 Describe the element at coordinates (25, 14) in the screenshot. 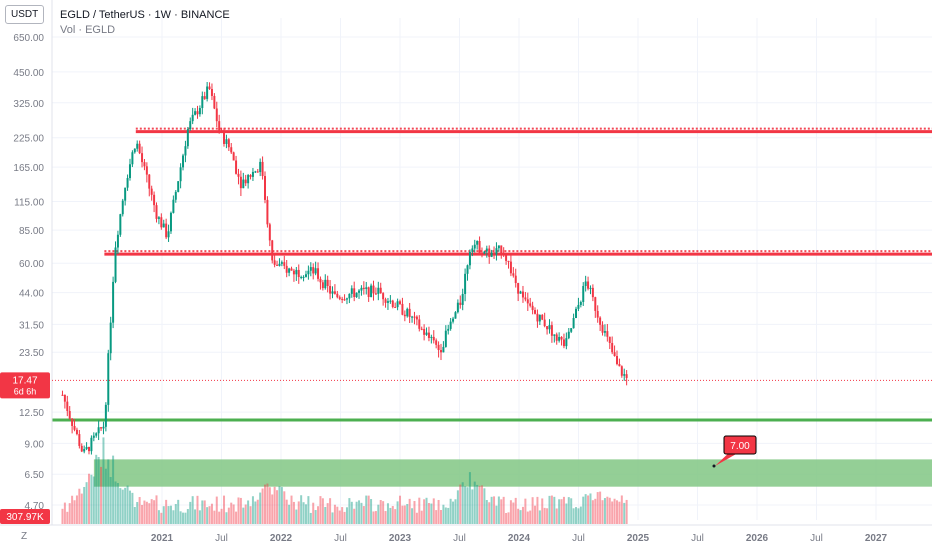

I see `currency-button: USDT` at that location.